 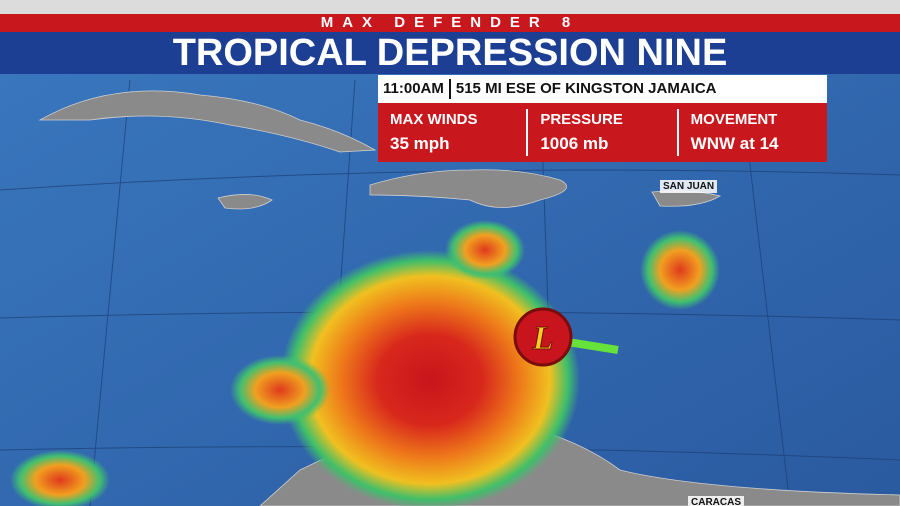 What do you see at coordinates (449, 89) in the screenshot?
I see `separator` at bounding box center [449, 89].